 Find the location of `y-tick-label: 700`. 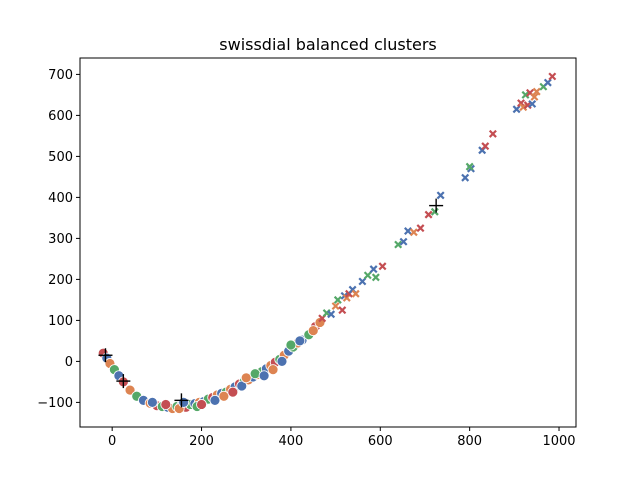

y-tick-label: 700 is located at coordinates (60, 75).